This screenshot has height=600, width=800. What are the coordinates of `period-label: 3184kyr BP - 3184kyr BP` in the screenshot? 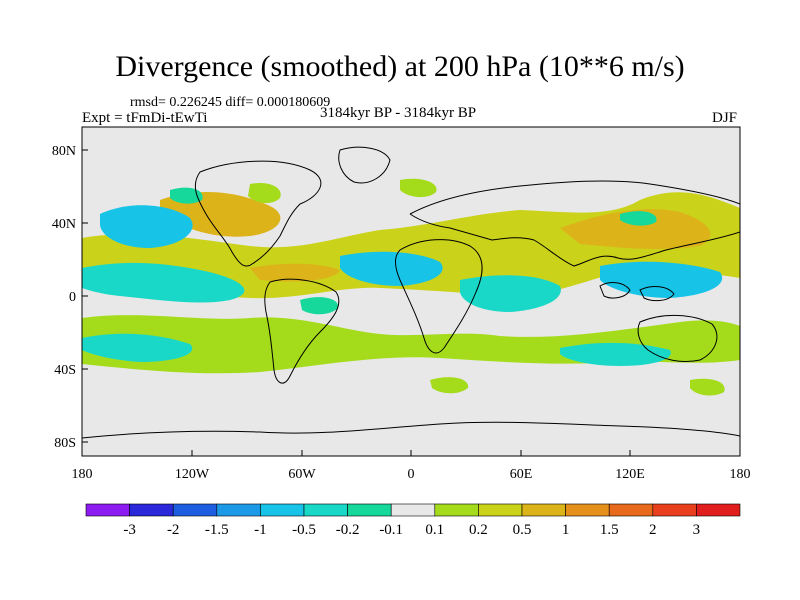 It's located at (398, 113).